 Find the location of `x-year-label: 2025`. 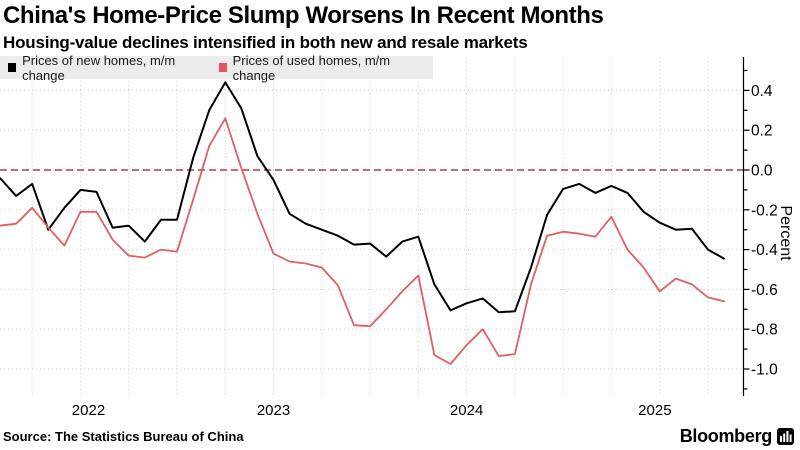

x-year-label: 2025 is located at coordinates (654, 410).